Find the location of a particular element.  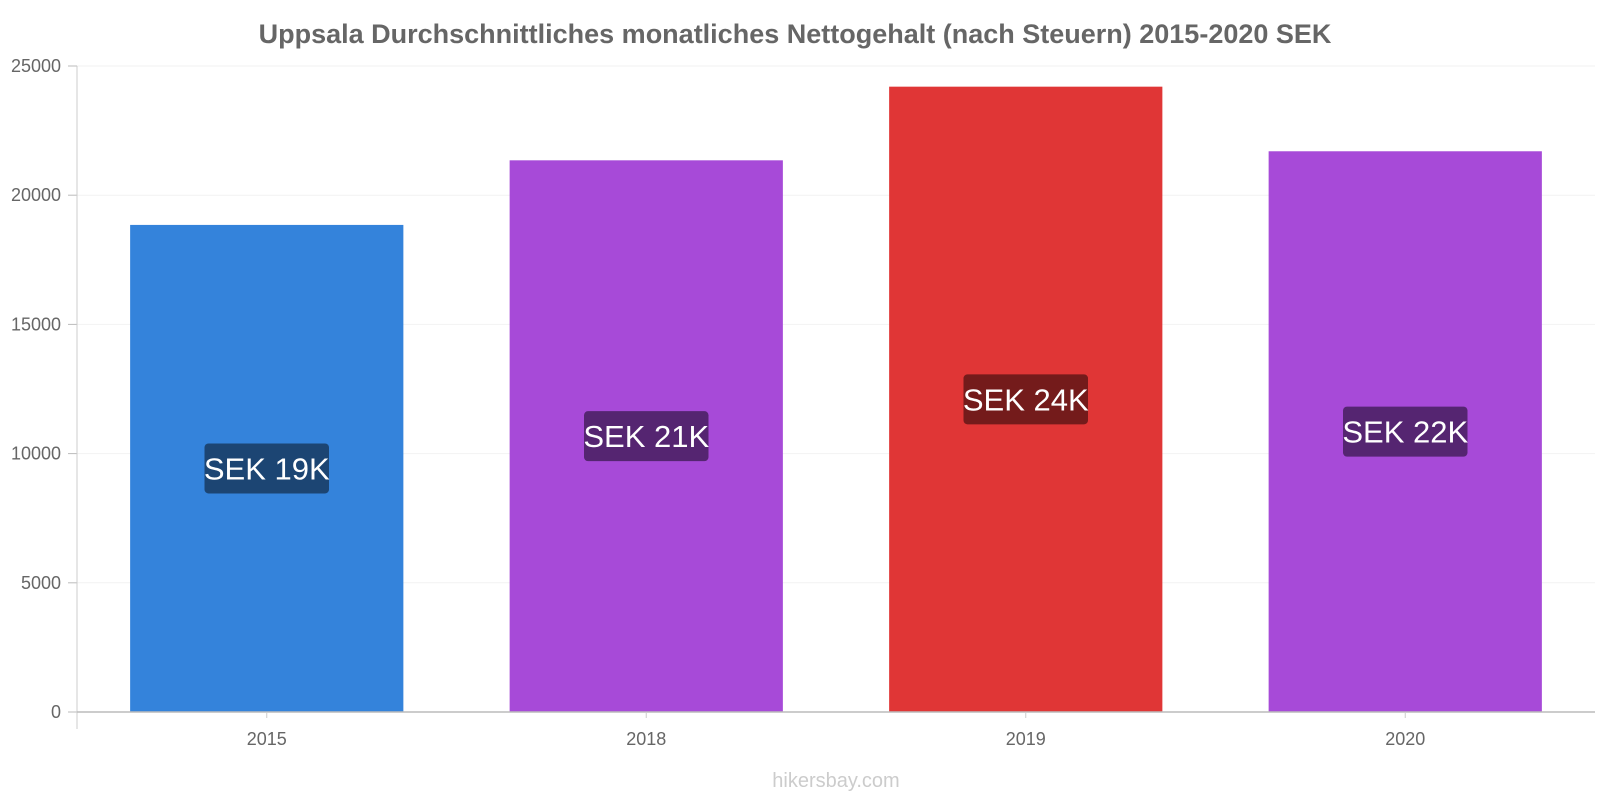

x-axis-categories: 2015 2018 2019 2020 is located at coordinates (836, 730).